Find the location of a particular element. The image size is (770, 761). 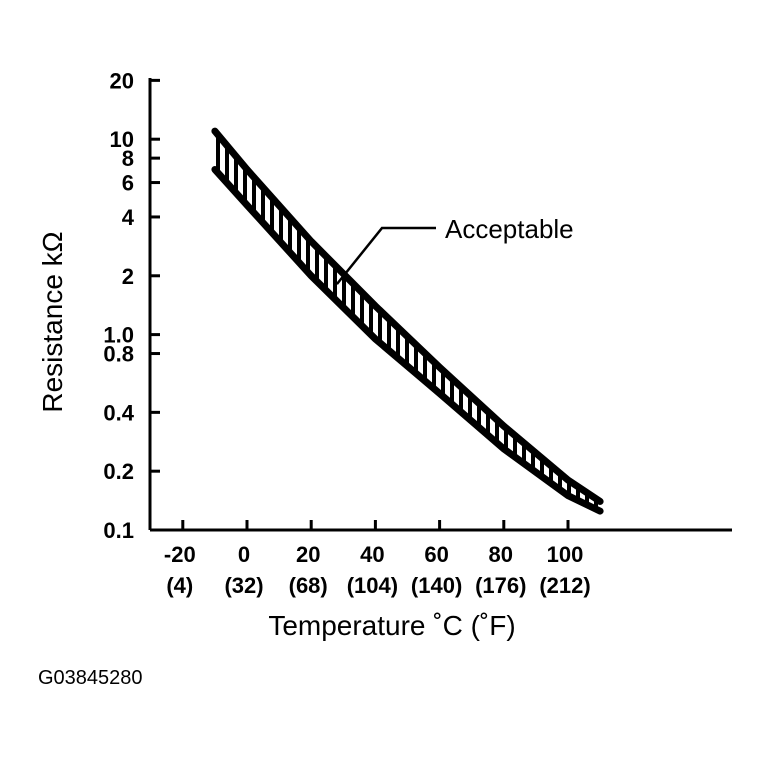

x-tick-label: 20 is located at coordinates (308, 554).